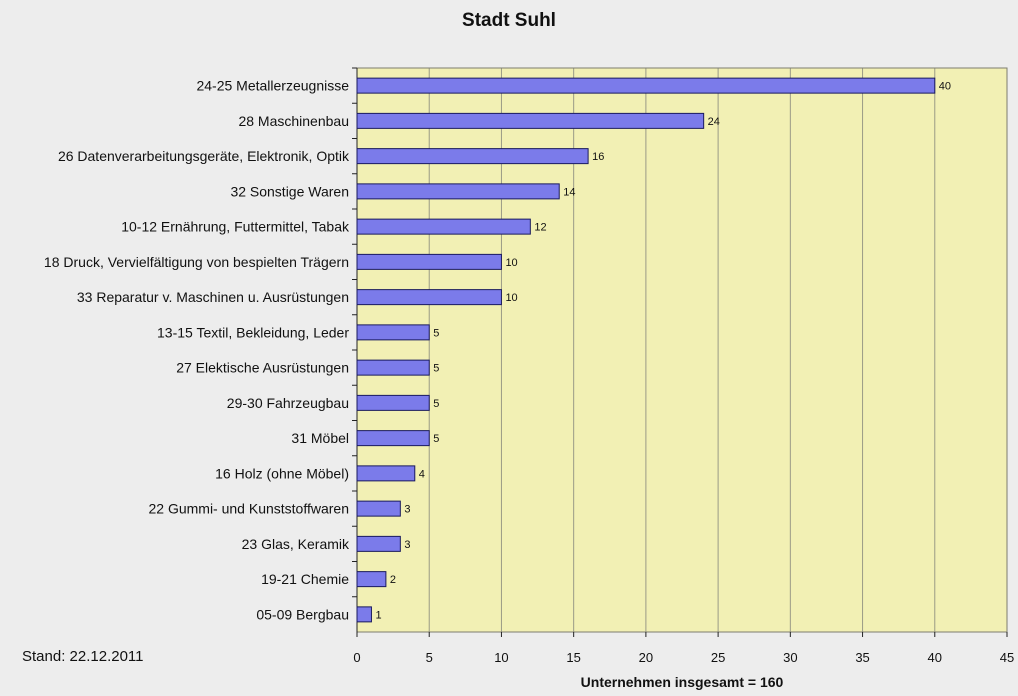  What do you see at coordinates (272, 86) in the screenshot?
I see `category-label: 24-25 Metallerzeugnisse` at bounding box center [272, 86].